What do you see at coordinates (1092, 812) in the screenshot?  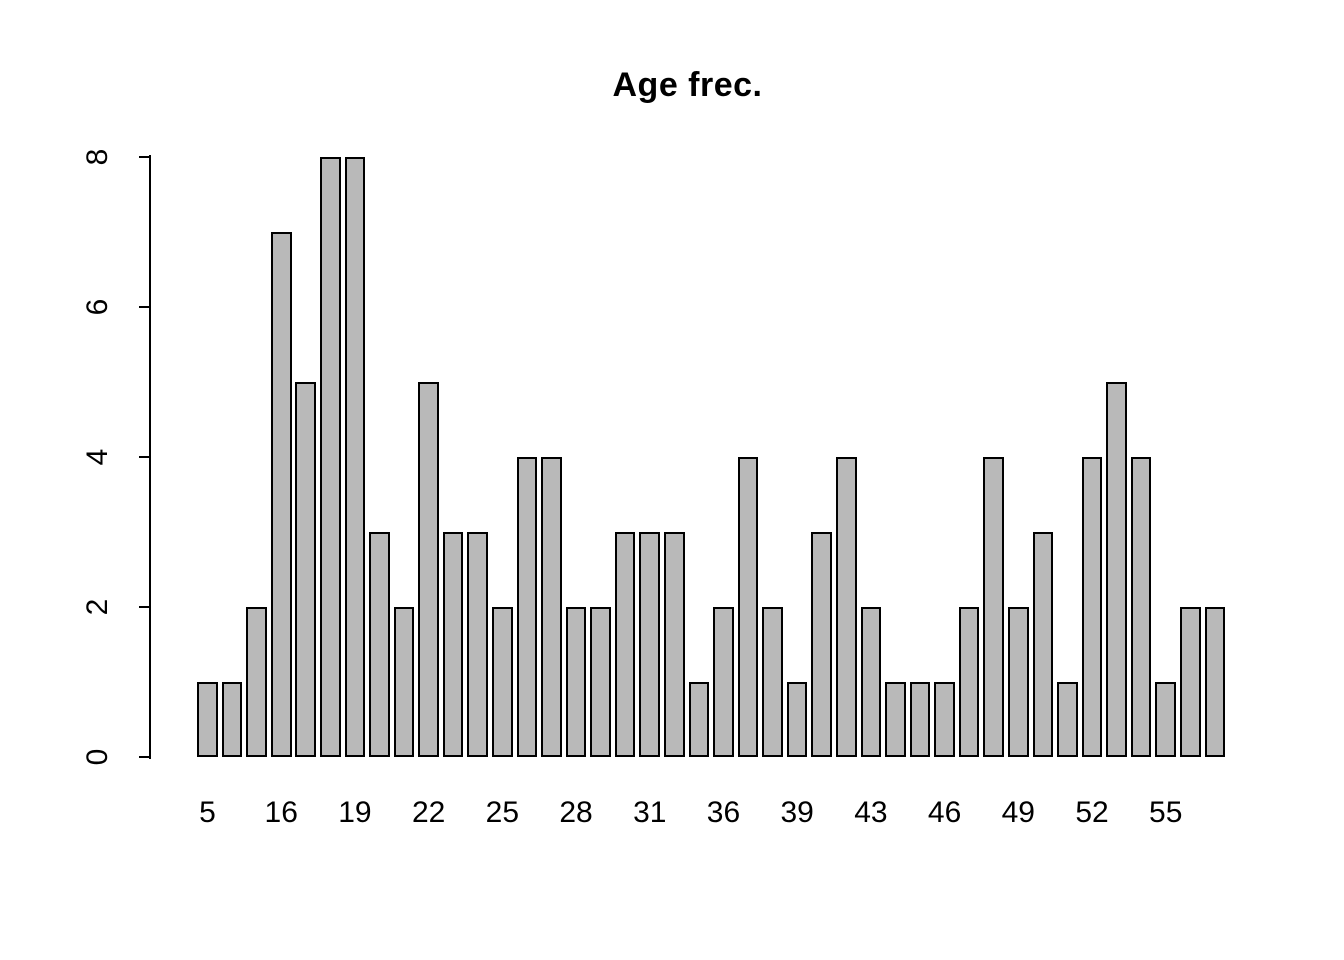 I see `x-tick-label: 52` at bounding box center [1092, 812].